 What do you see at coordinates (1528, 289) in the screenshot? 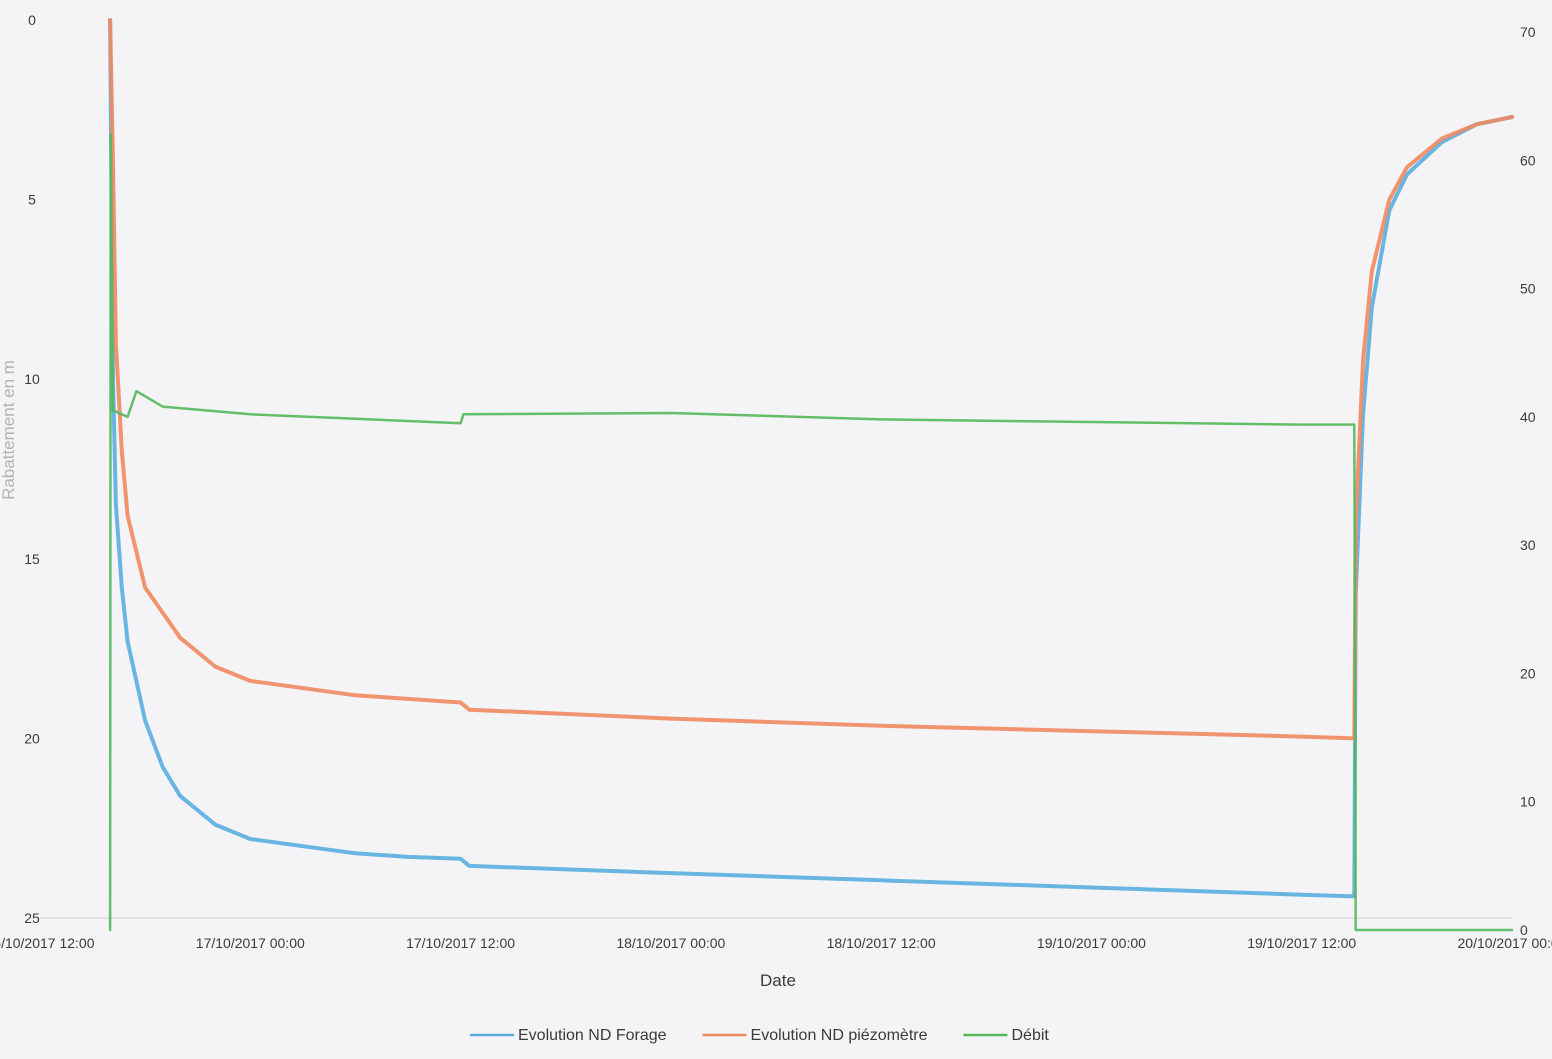
I see `y-right-tick-label: 50` at bounding box center [1528, 289].